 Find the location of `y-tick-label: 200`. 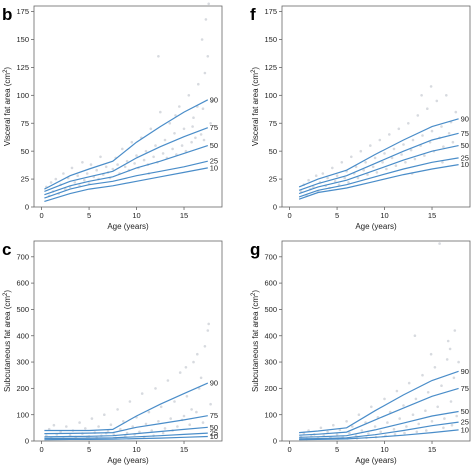

y-tick-label: 200 is located at coordinates (270, 388).